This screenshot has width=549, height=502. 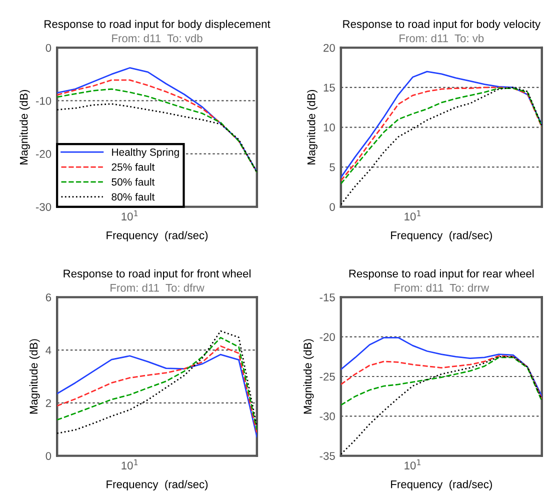 I want to click on y-tick-label: 20, so click(x=329, y=48).